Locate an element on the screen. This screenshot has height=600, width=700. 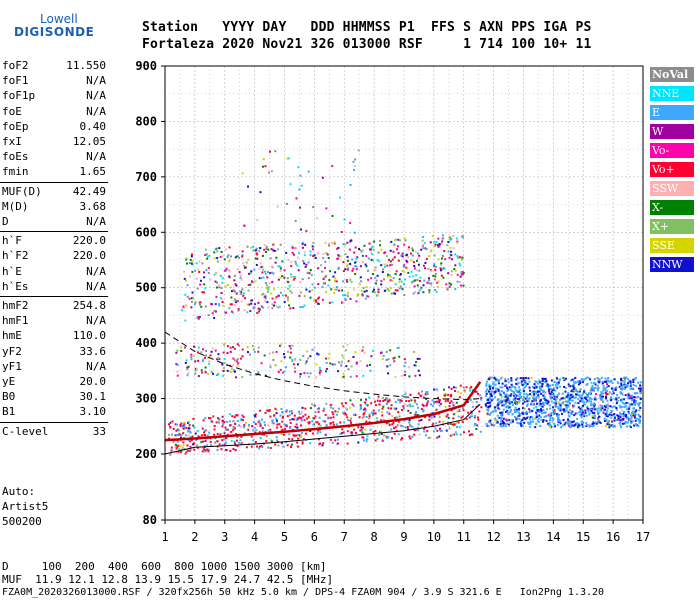
legend-item-vo: Vo- is located at coordinates (672, 150).